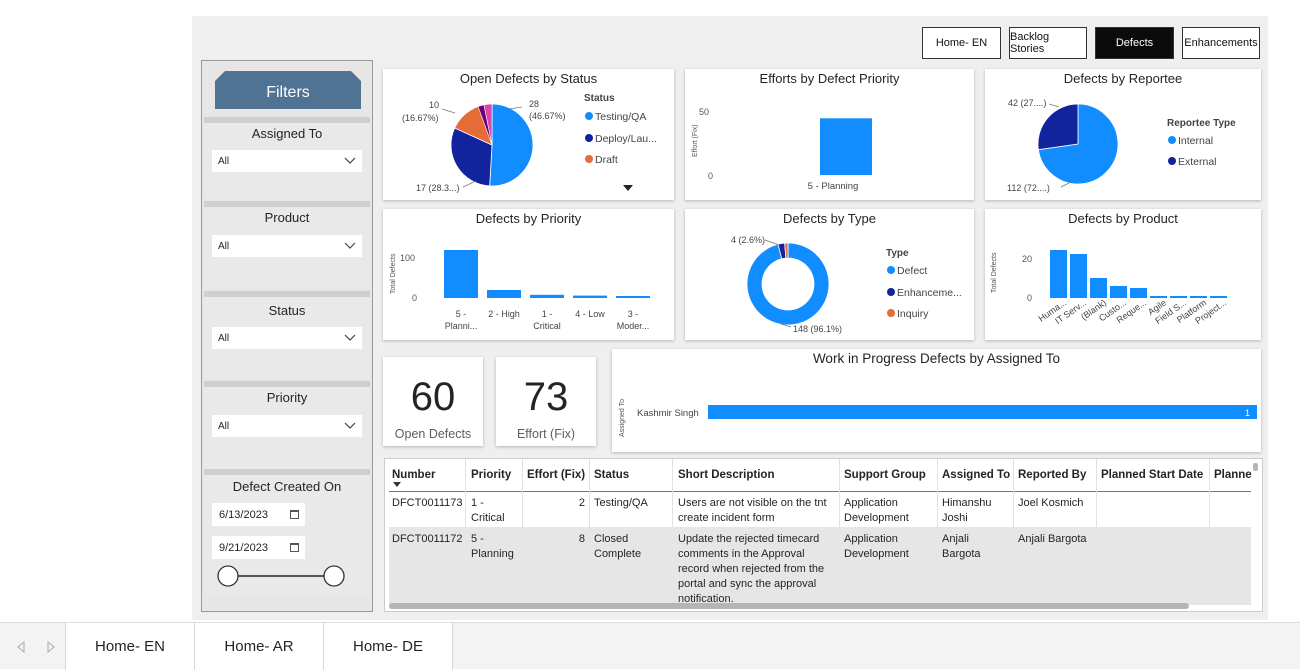 Image resolution: width=1300 pixels, height=670 pixels. I want to click on axis-label: Assigned To, so click(622, 418).